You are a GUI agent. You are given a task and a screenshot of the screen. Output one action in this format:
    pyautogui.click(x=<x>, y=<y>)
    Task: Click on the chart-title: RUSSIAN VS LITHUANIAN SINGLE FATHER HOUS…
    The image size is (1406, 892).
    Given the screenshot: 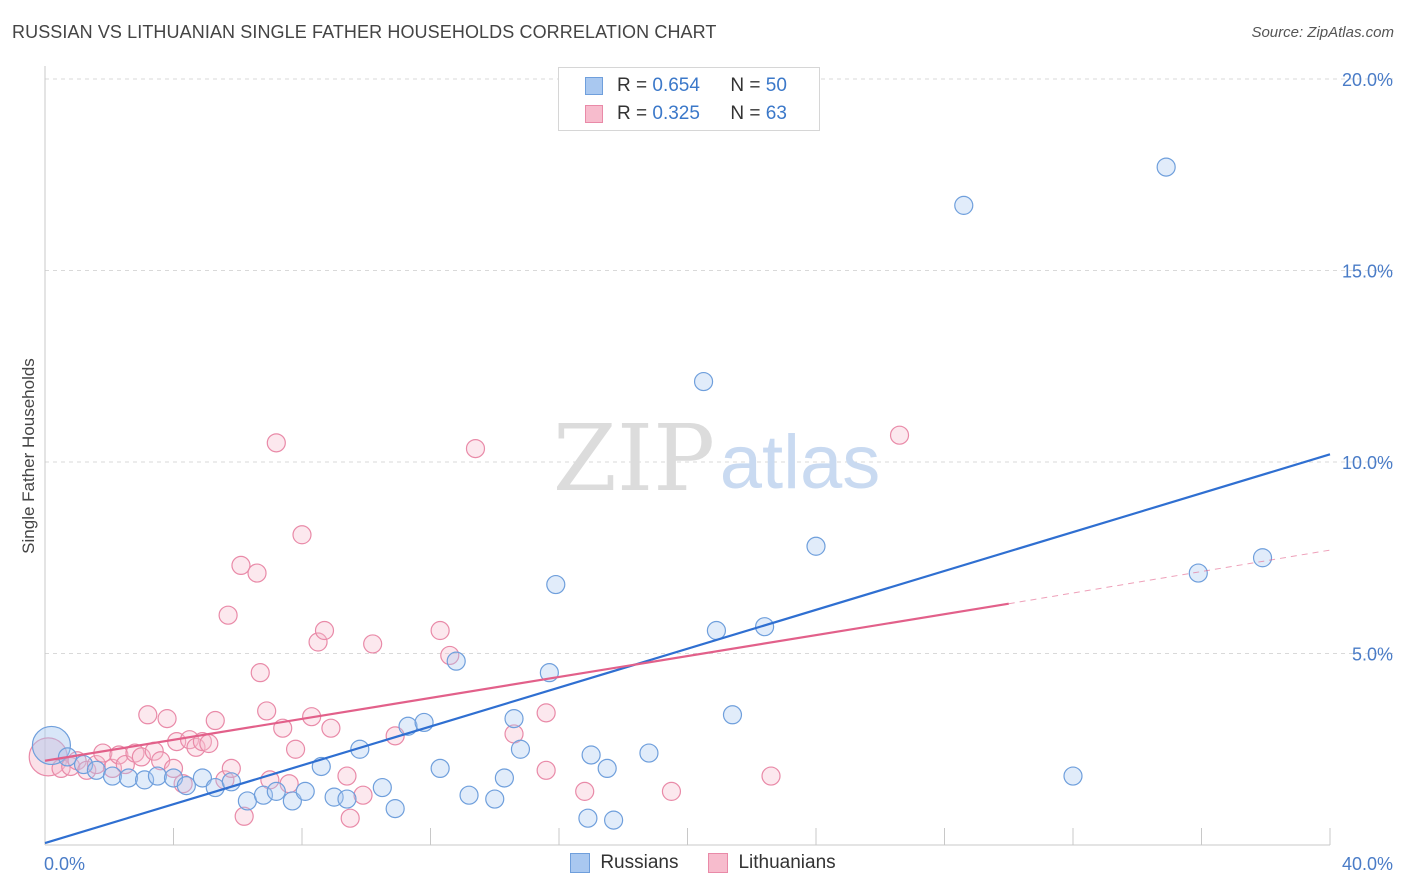 What is the action you would take?
    pyautogui.click(x=364, y=32)
    